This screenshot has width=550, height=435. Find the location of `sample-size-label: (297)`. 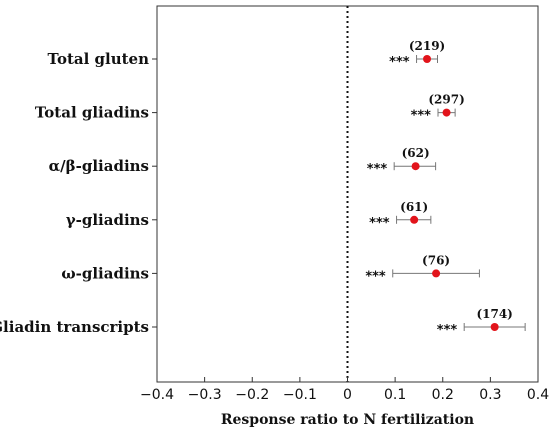

sample-size-label: (297) is located at coordinates (446, 100).